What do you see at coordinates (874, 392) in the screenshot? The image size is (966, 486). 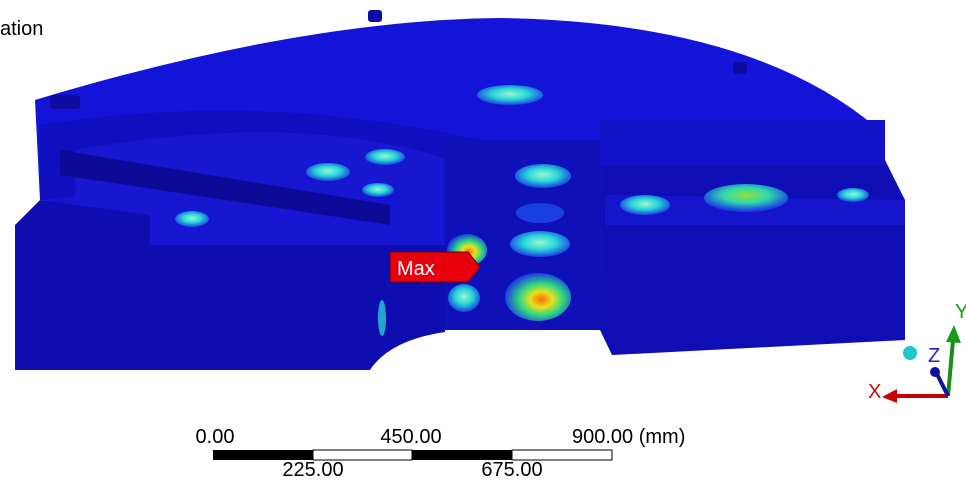 I see `axis-label: X` at bounding box center [874, 392].